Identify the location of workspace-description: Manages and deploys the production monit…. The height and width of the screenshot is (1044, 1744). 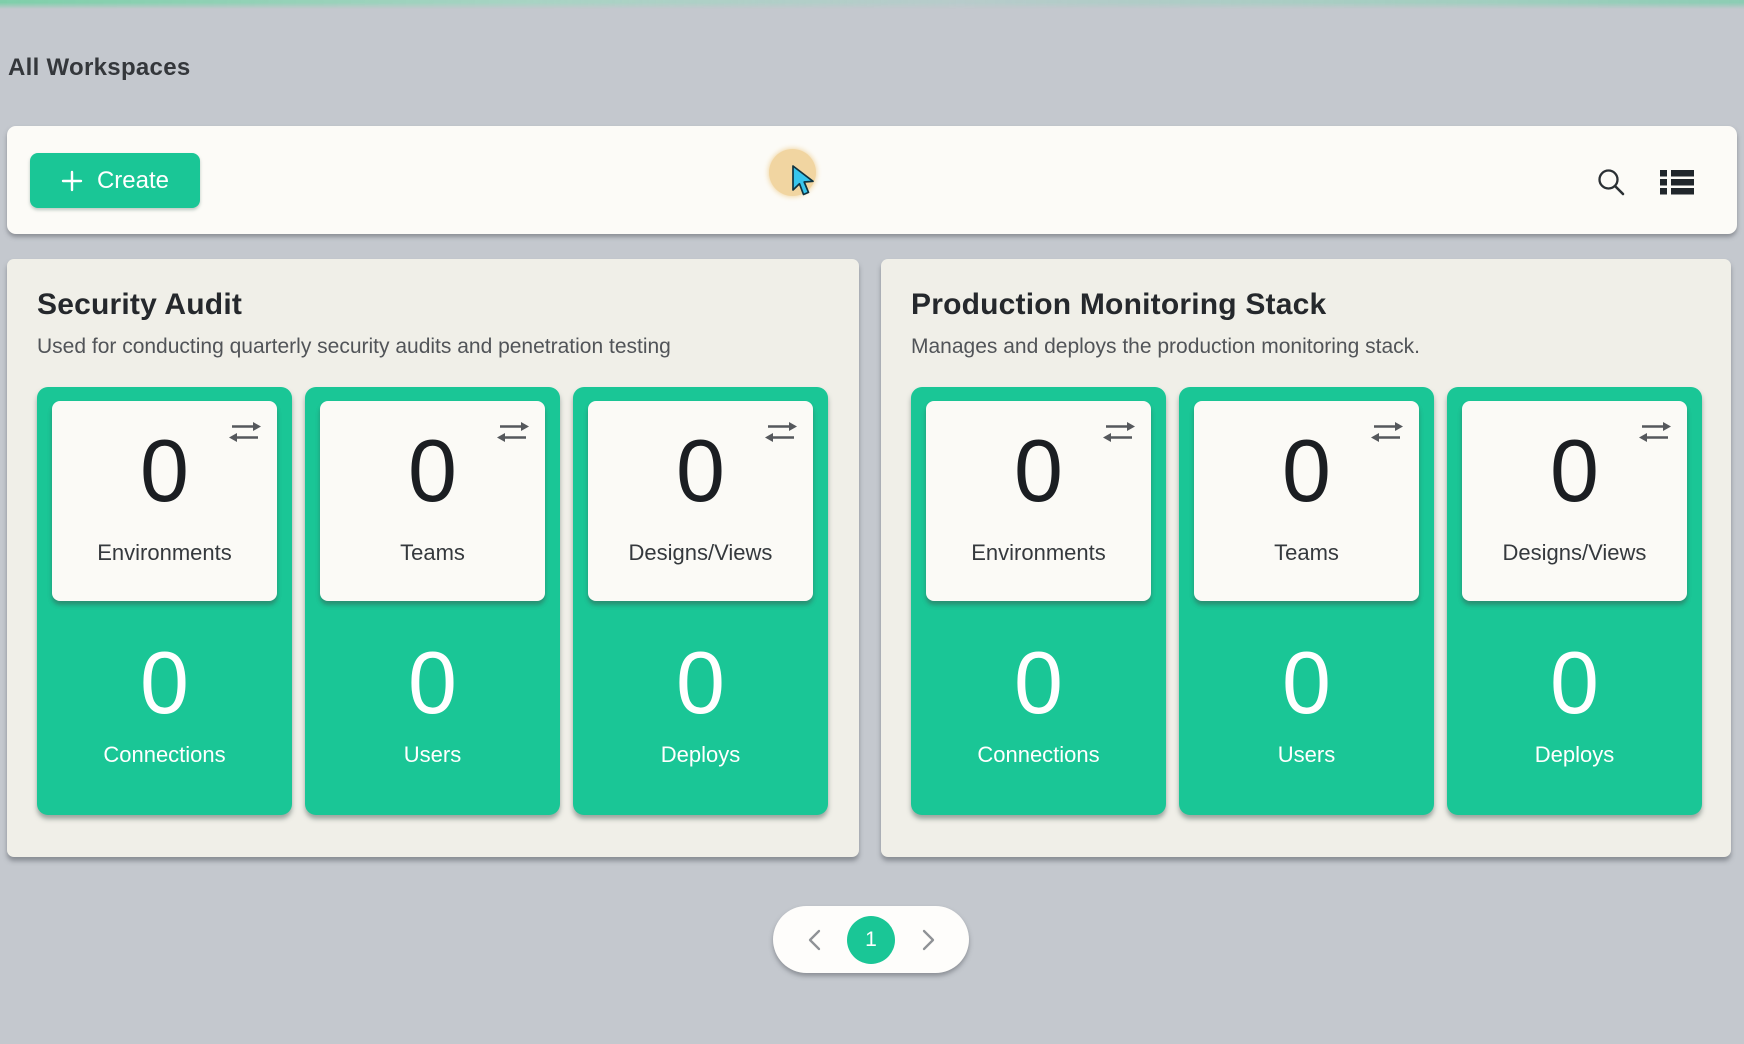
(1165, 346).